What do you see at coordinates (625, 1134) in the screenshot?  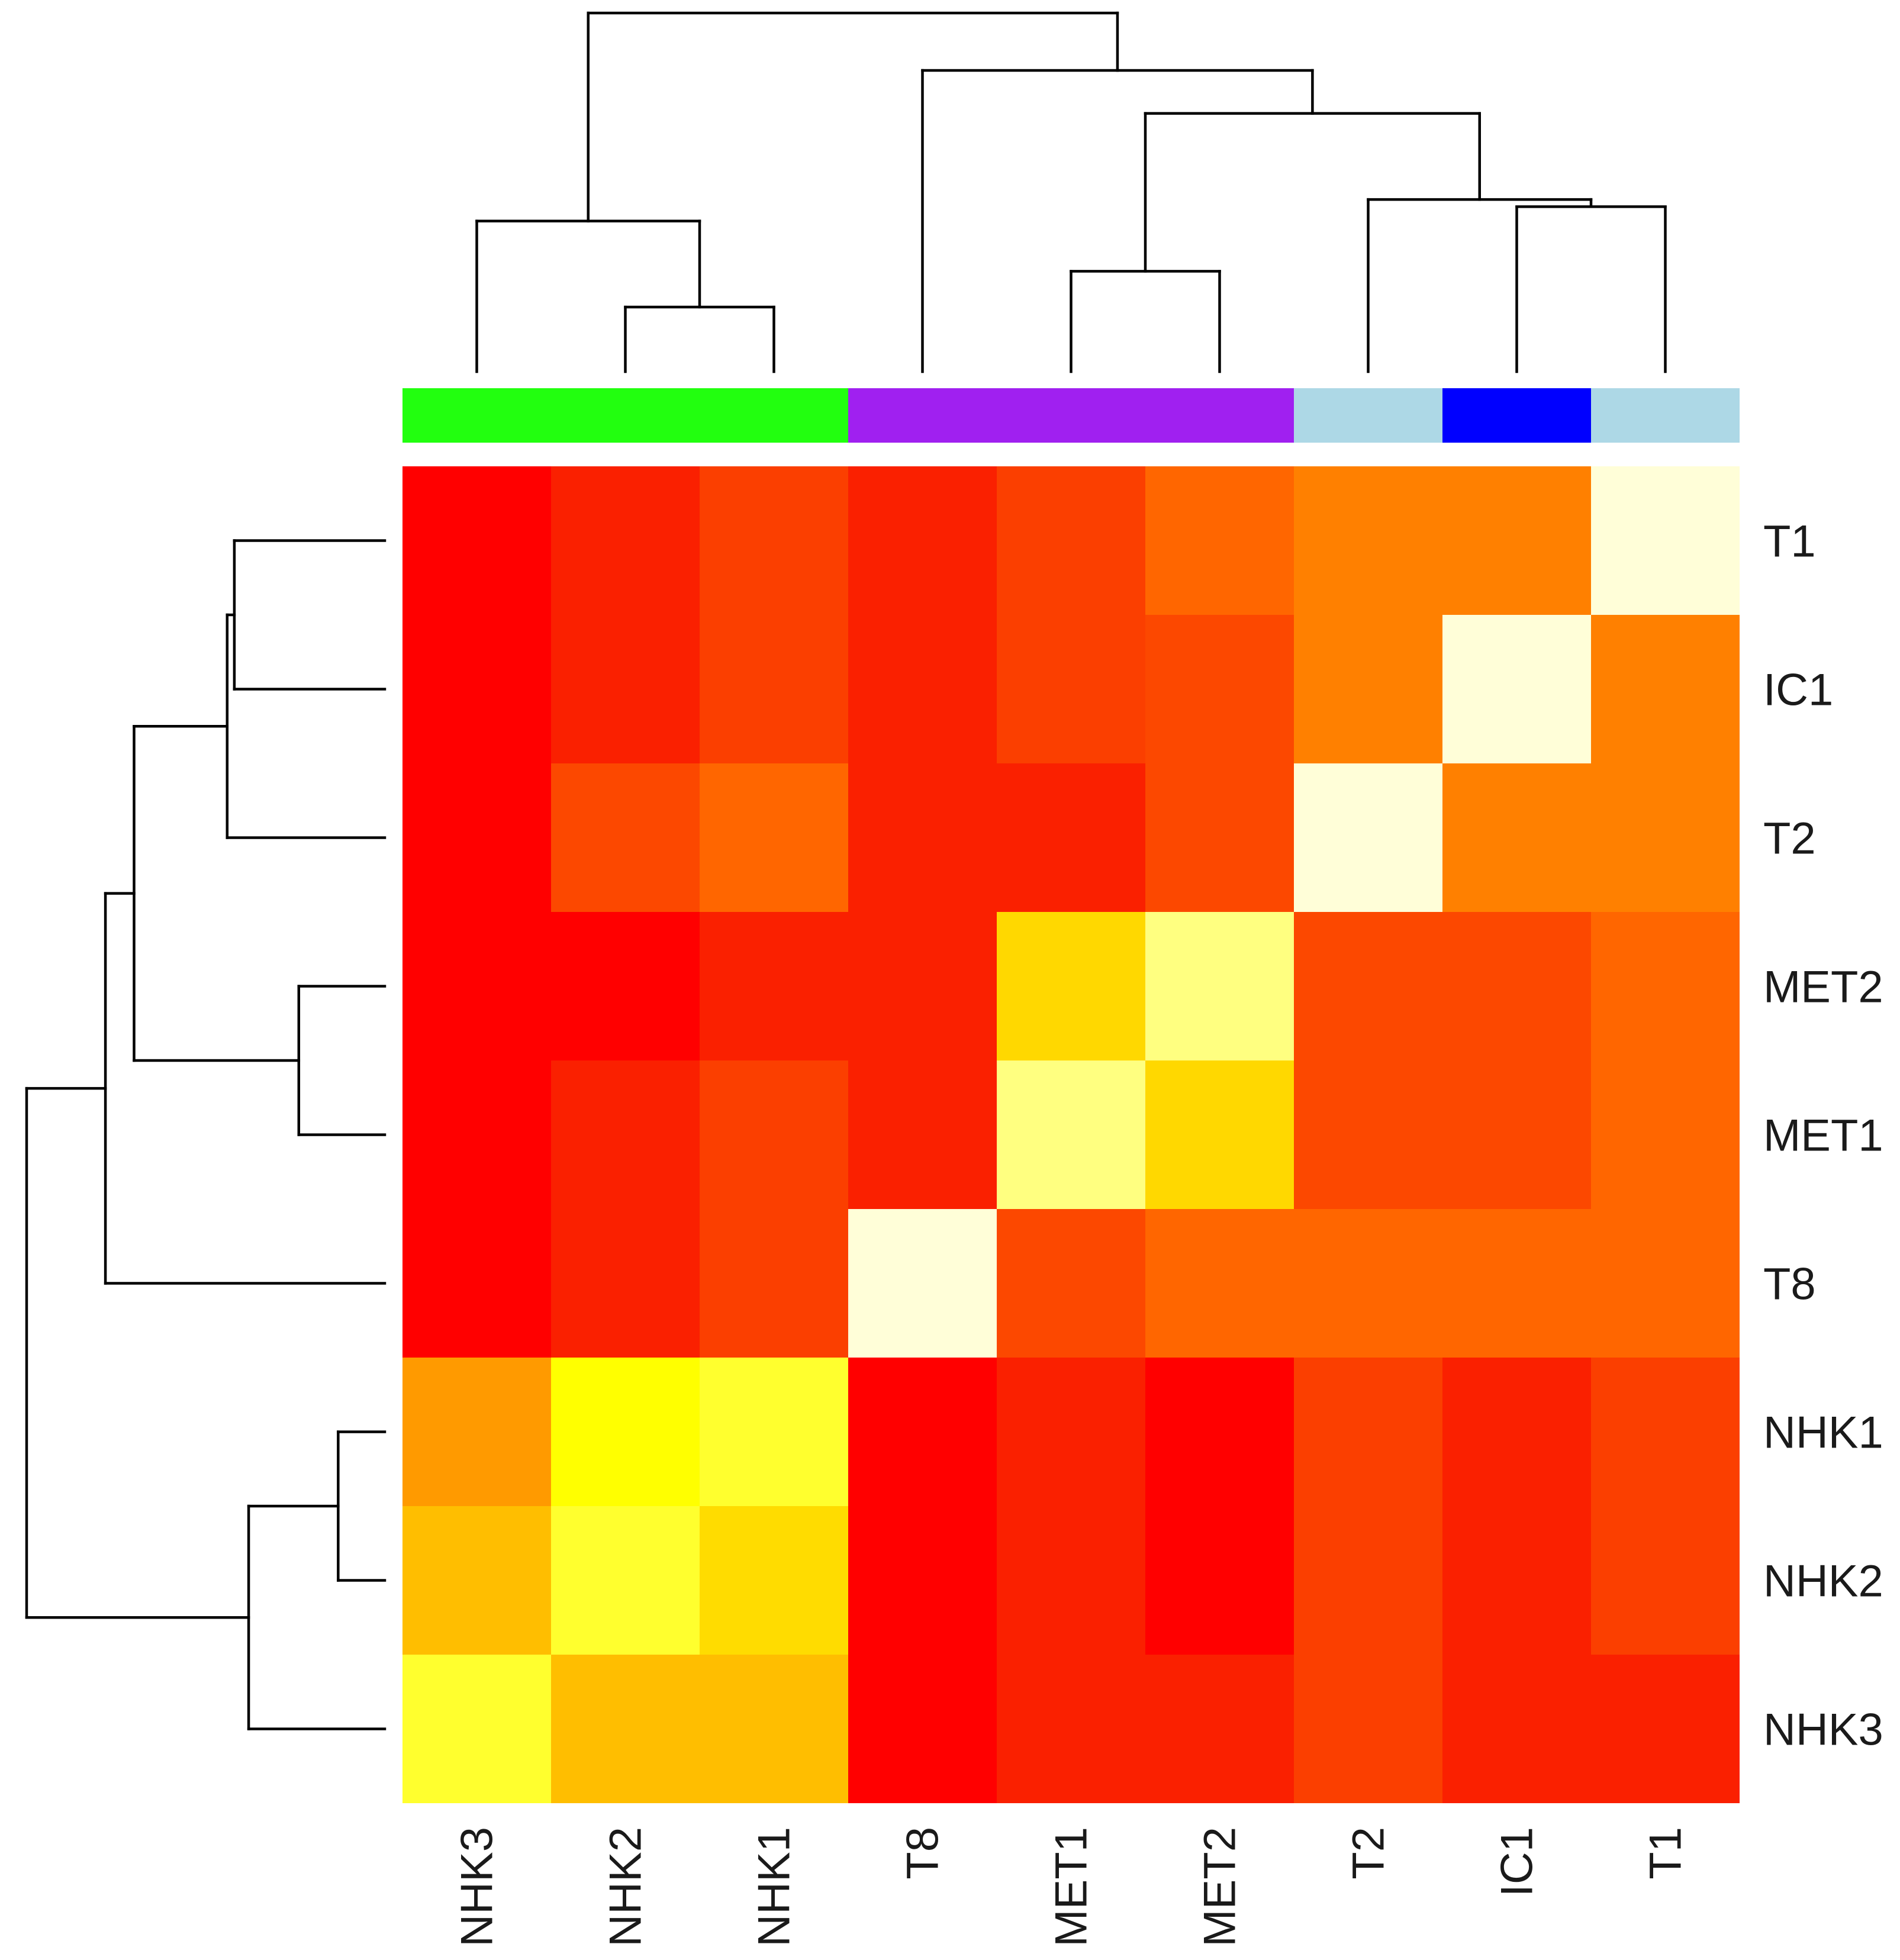 I see `heatmap-cell-MET1-NHK2` at bounding box center [625, 1134].